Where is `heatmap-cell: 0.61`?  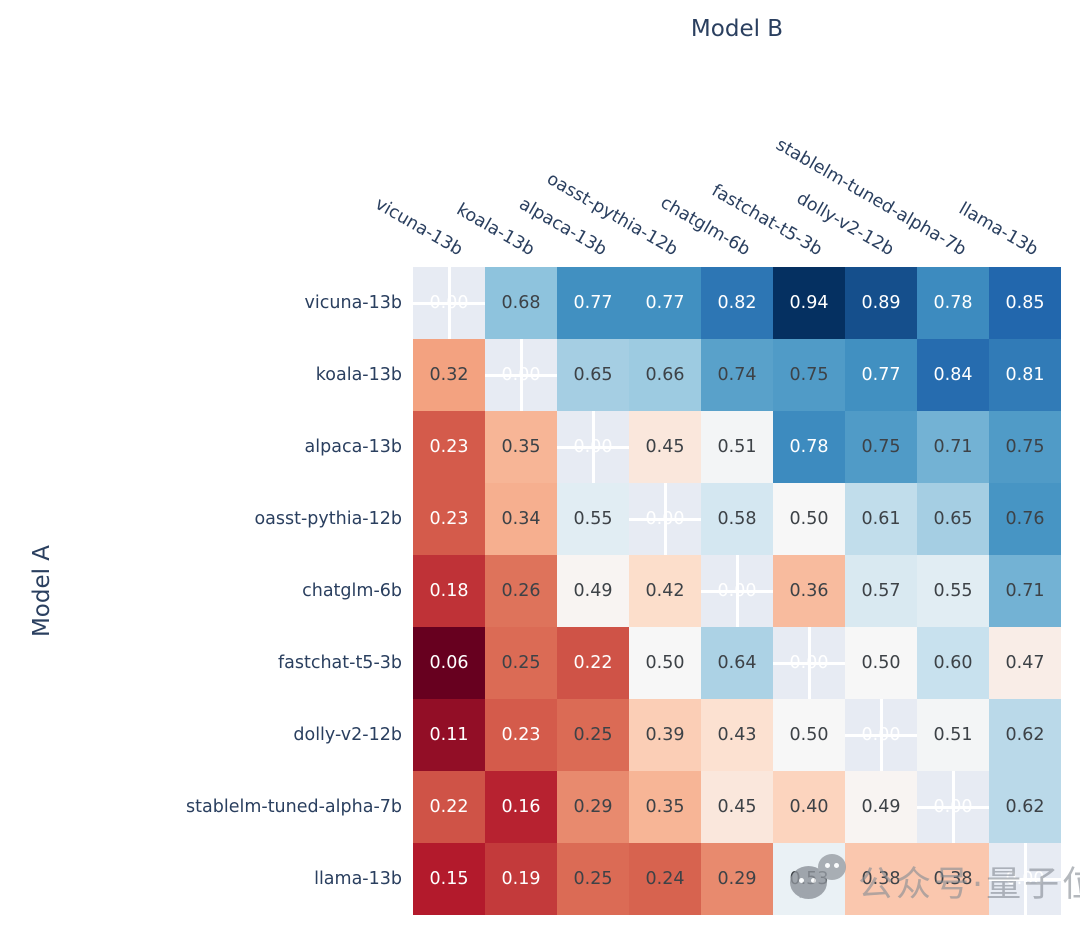
heatmap-cell: 0.61 is located at coordinates (881, 519).